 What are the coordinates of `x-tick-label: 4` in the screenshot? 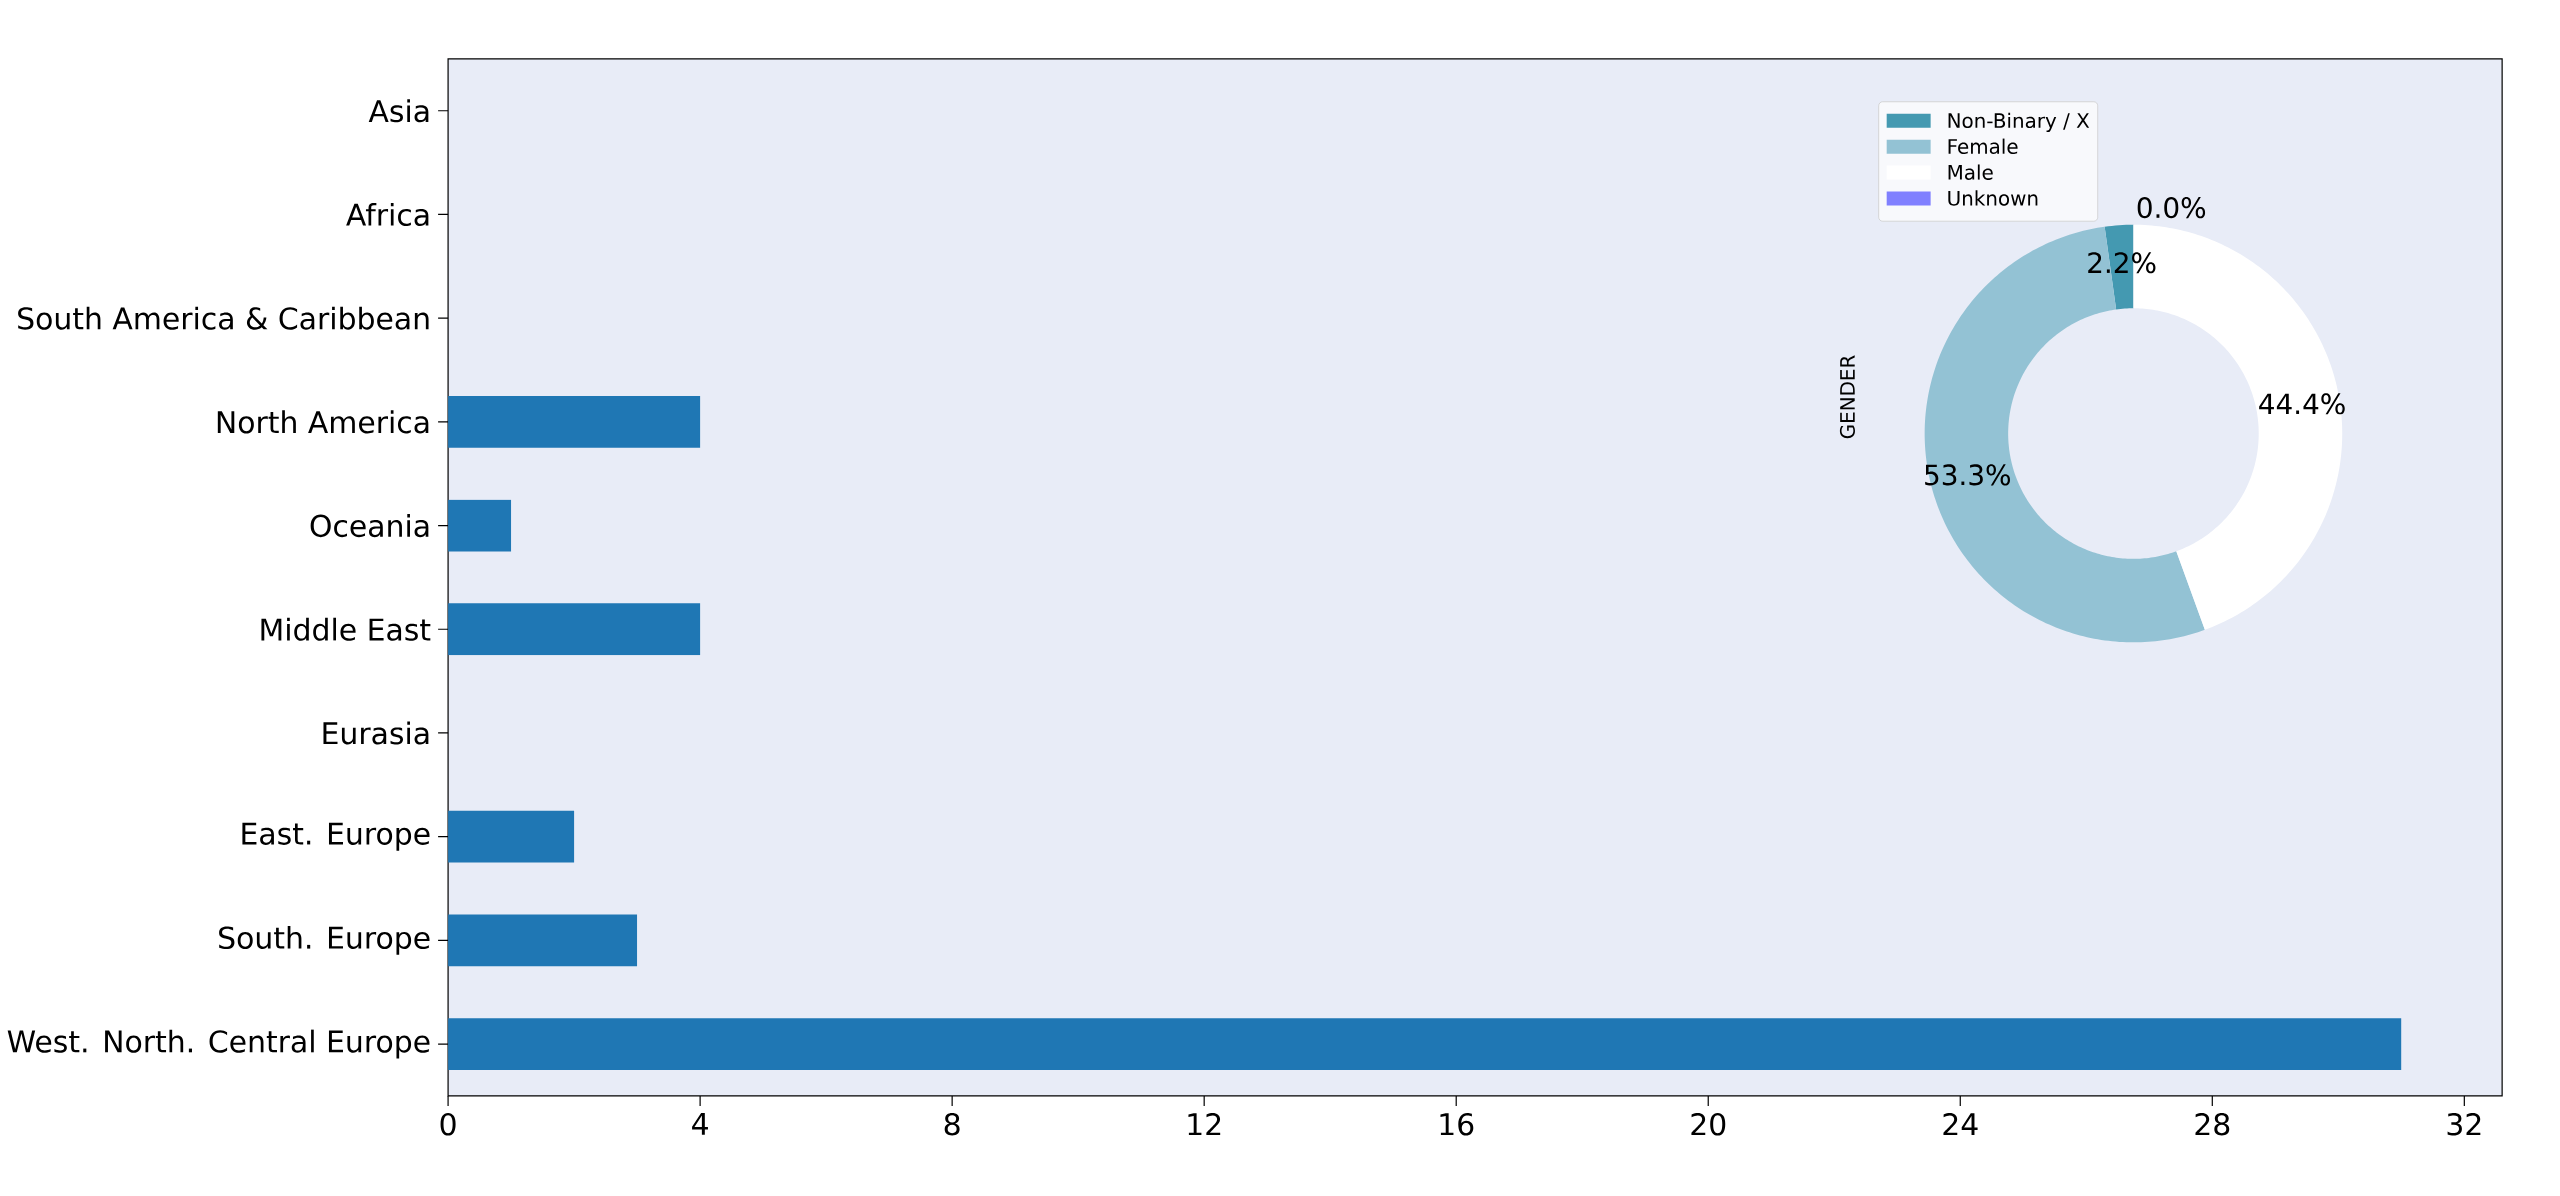 It's located at (700, 1124).